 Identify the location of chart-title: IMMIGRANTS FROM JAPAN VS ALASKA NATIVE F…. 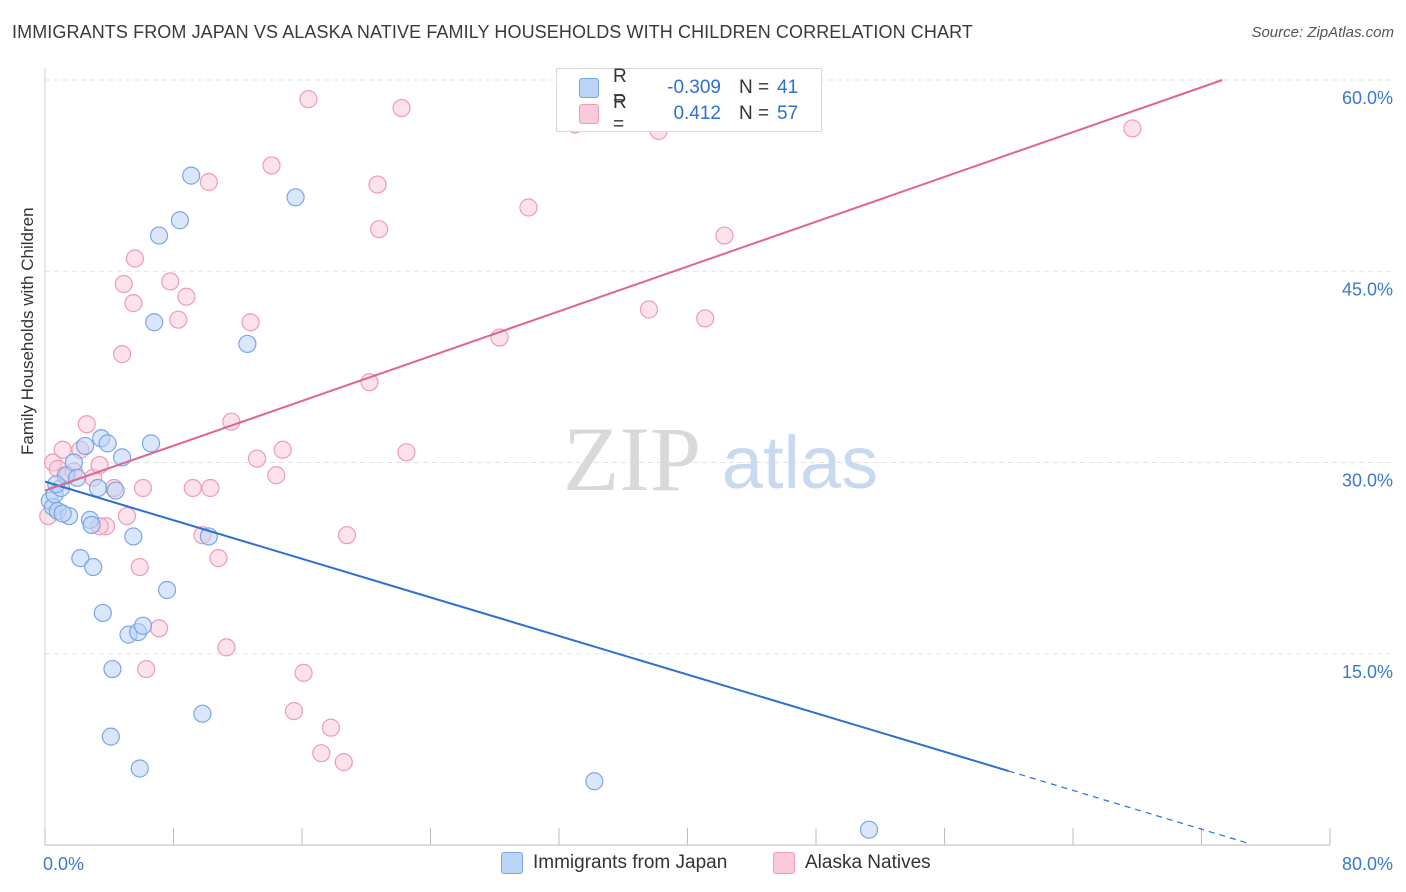
(492, 32).